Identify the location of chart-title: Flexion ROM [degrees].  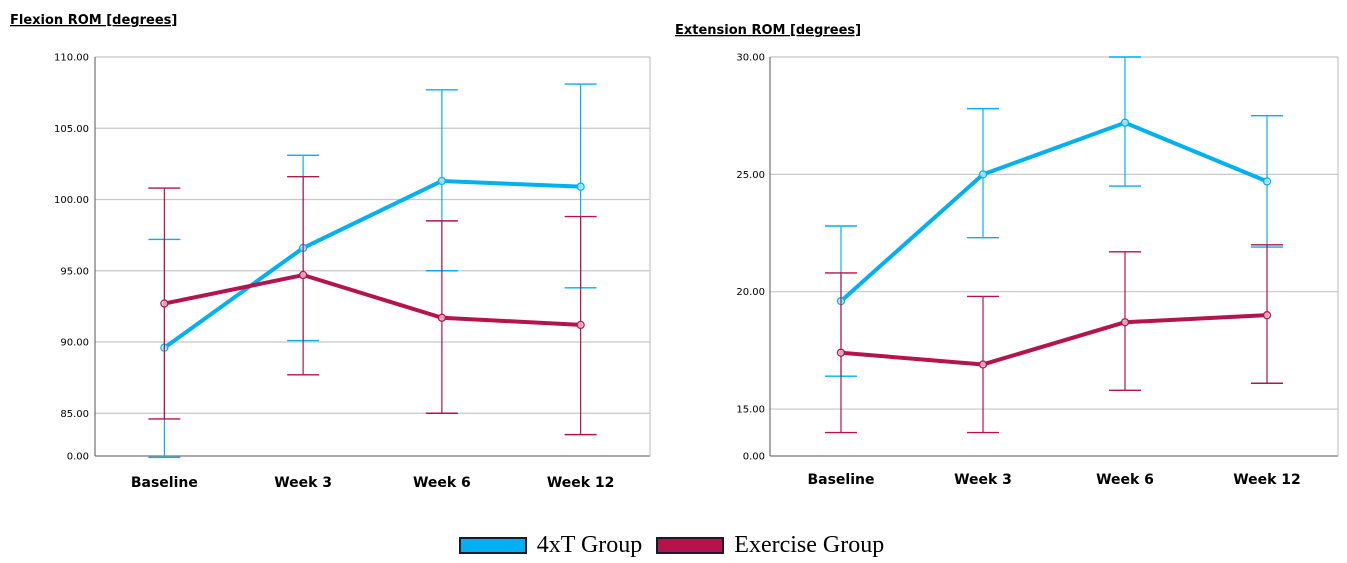
(93, 20).